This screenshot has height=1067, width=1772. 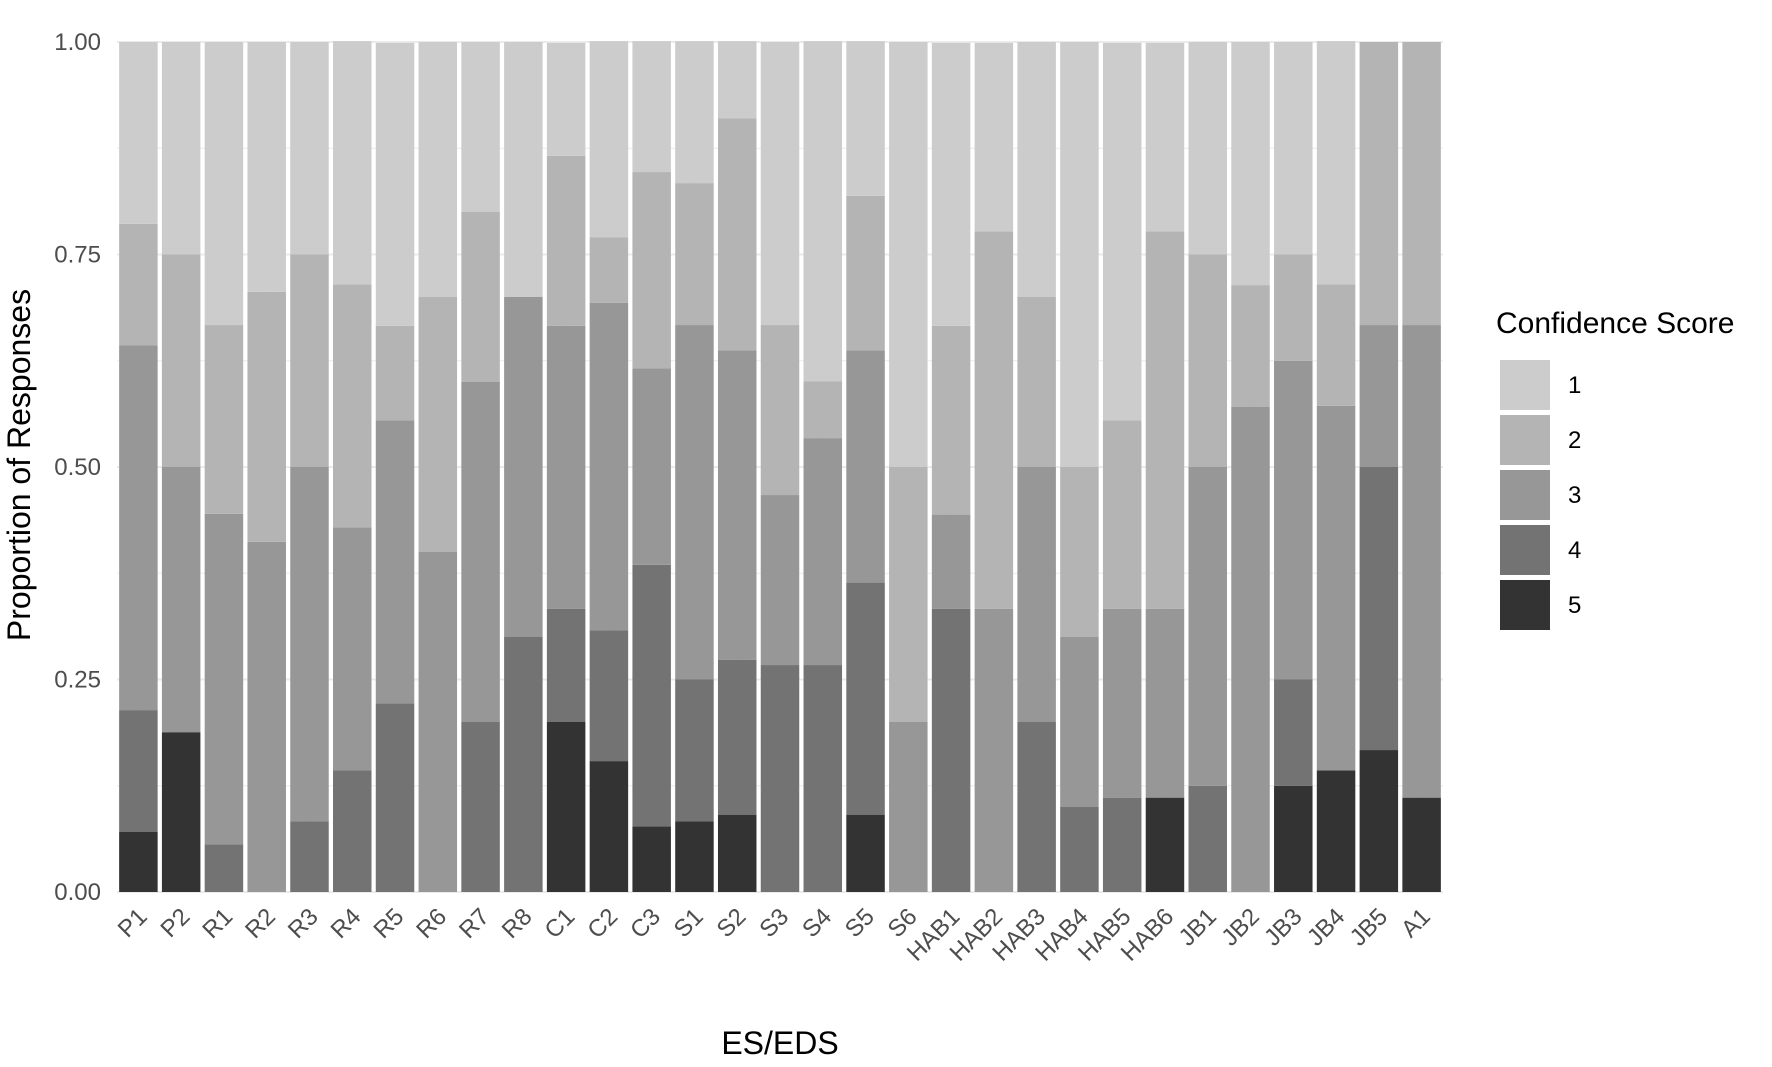 What do you see at coordinates (388, 923) in the screenshot?
I see `x-tick-label: R5` at bounding box center [388, 923].